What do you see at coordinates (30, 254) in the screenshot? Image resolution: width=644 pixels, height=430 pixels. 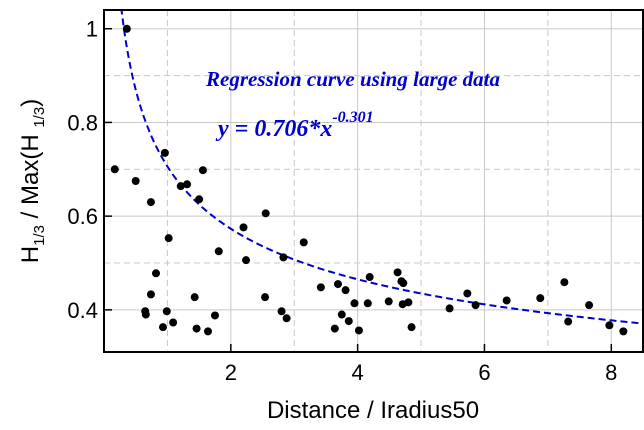 I see `y-label-part: H` at bounding box center [30, 254].